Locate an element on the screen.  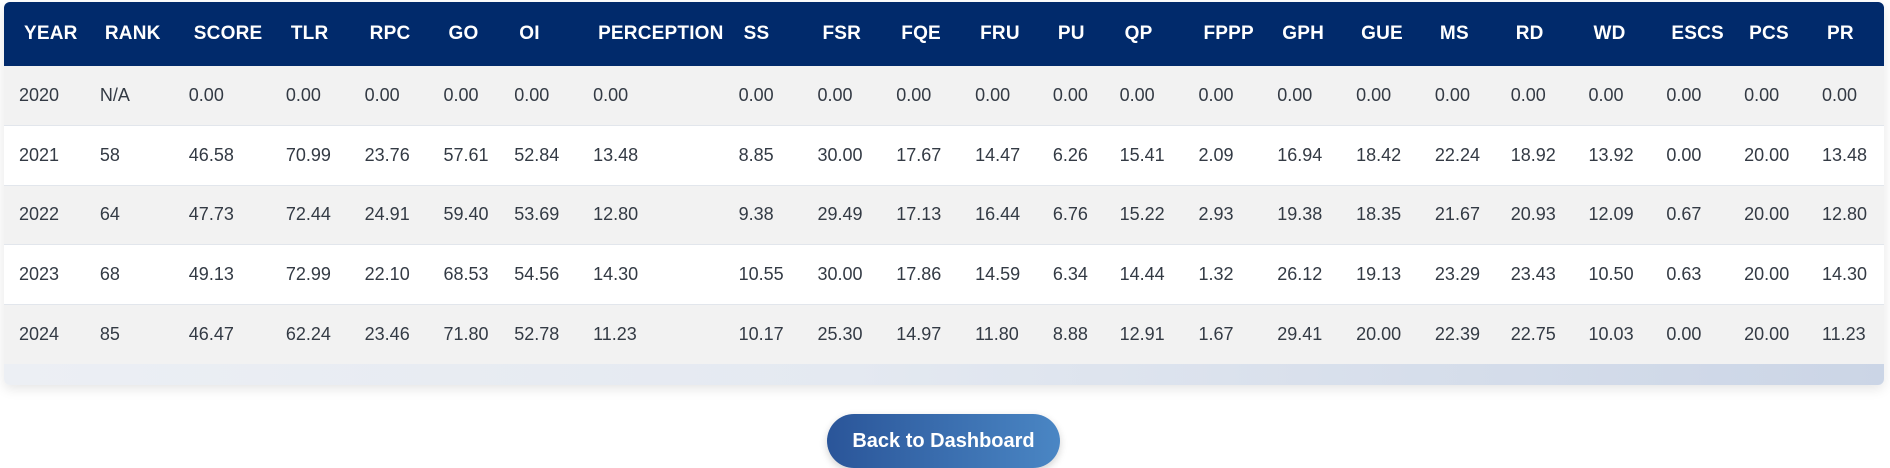
table-cell: 23.43 is located at coordinates (1534, 274).